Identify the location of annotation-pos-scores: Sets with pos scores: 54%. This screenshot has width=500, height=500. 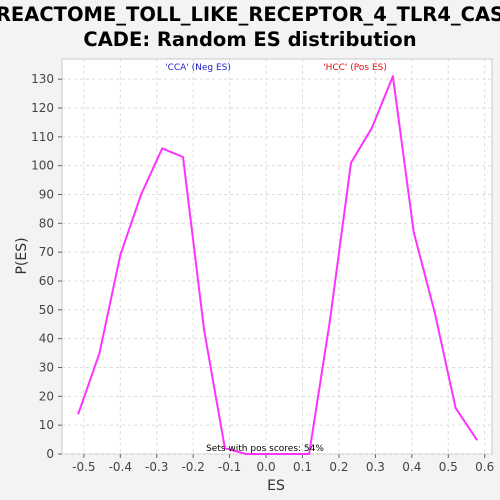
(265, 449).